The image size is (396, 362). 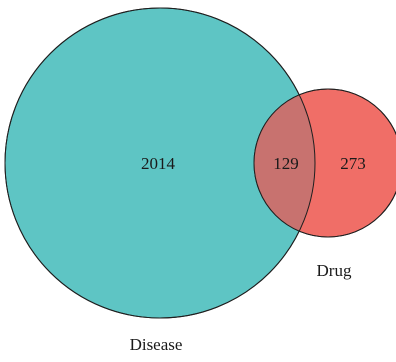 What do you see at coordinates (156, 344) in the screenshot?
I see `disease-label: Disease` at bounding box center [156, 344].